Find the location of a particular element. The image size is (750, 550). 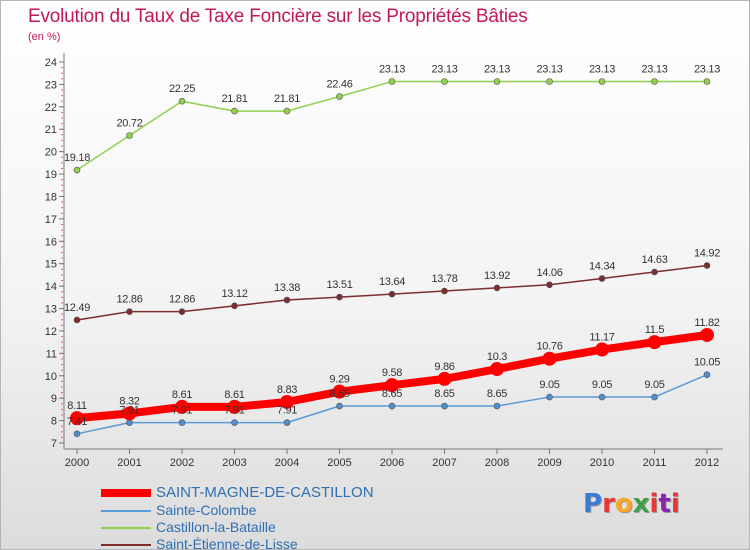

data-label-saint-magne: 11.5 is located at coordinates (655, 330).